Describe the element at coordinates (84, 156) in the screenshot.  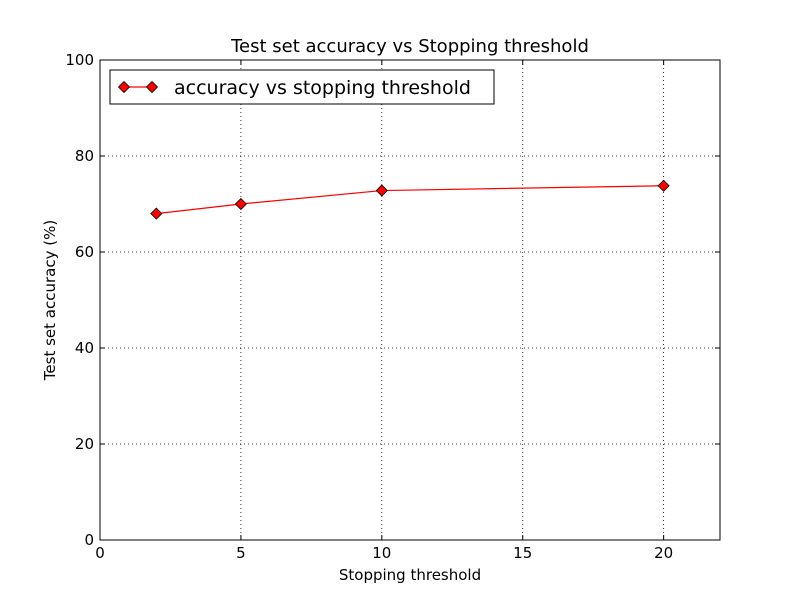
I see `y-tick-label: 80` at that location.